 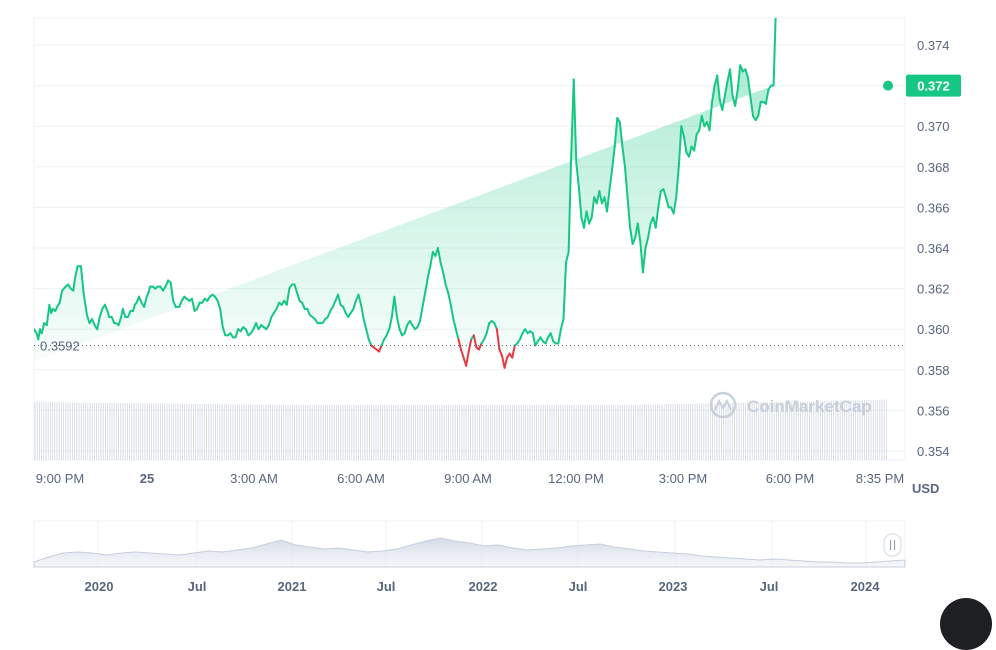 I want to click on y-tick-label: 0.358, so click(x=933, y=370).